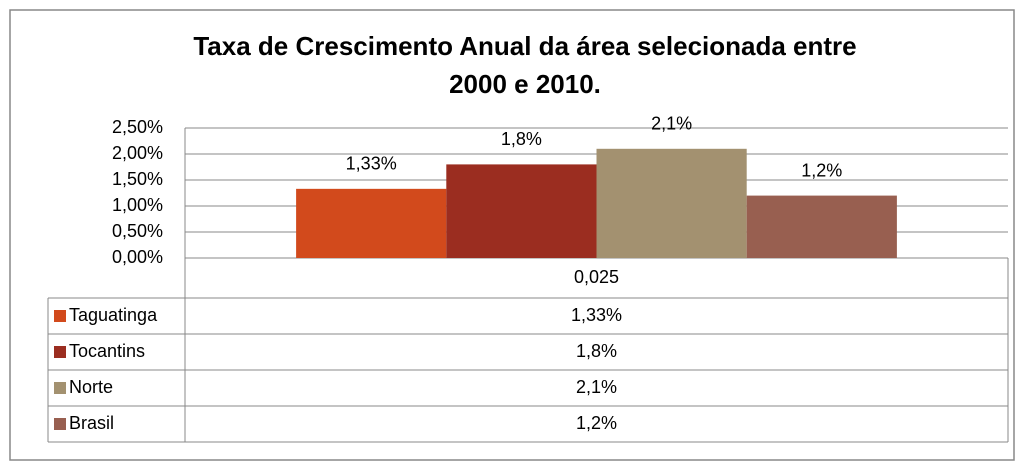 The image size is (1024, 470). I want to click on y-tick-label: 2,00%, so click(137, 153).